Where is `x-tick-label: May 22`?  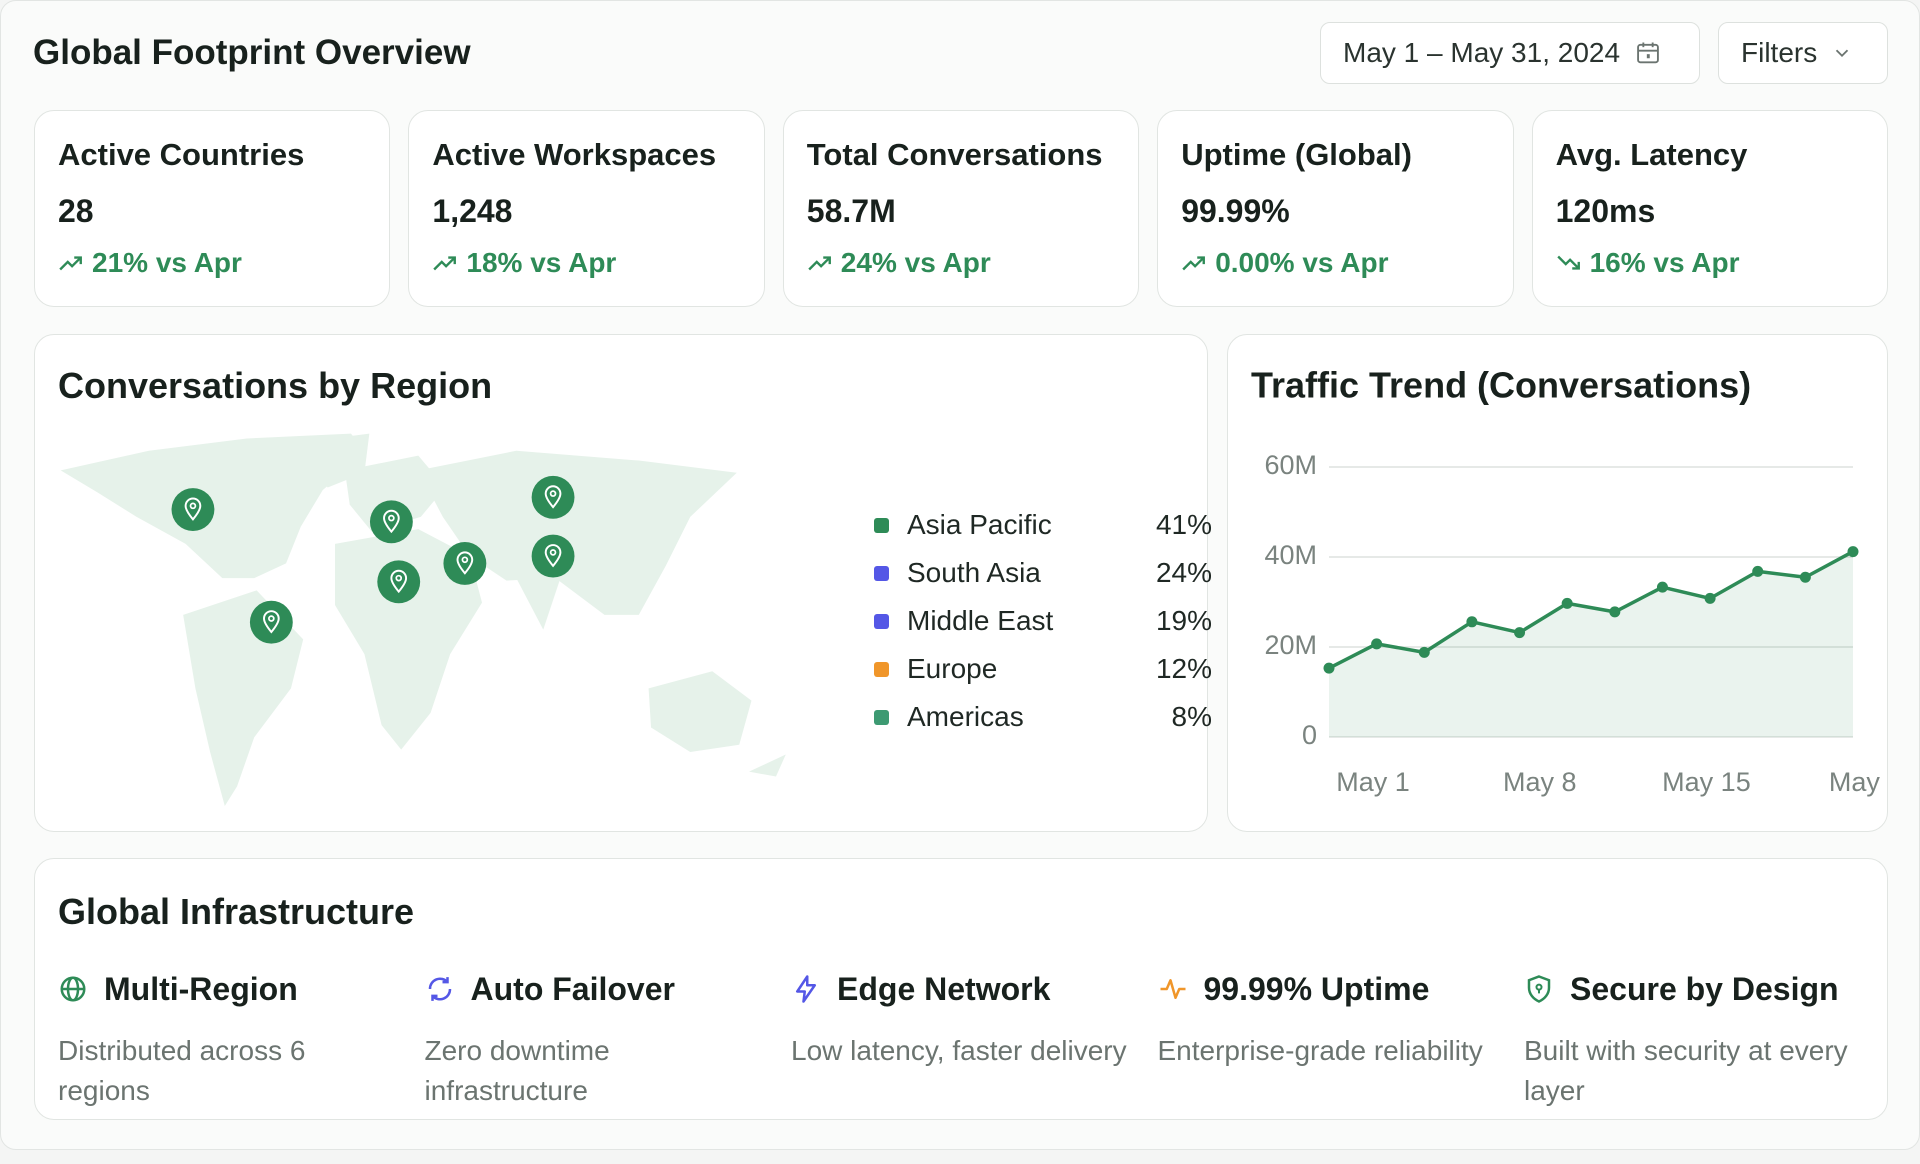 x-tick-label: May 22 is located at coordinates (1858, 782).